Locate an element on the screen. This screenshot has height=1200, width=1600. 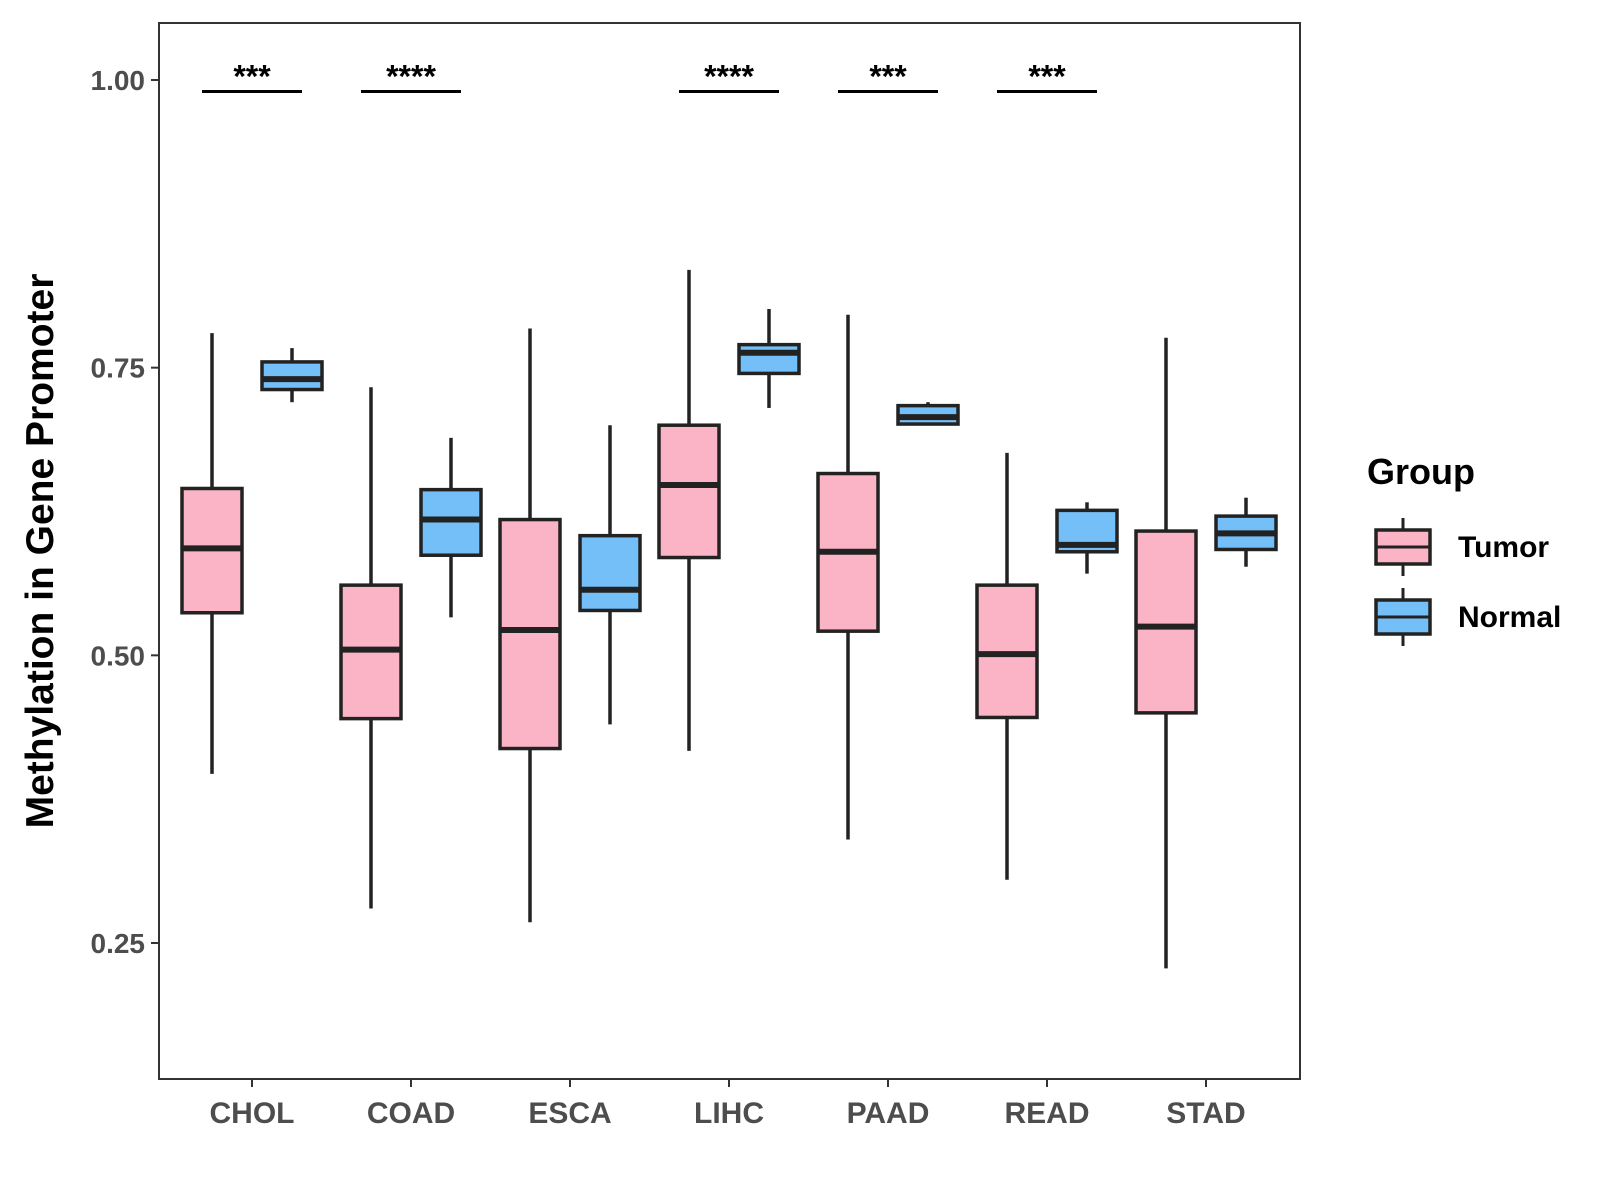
box-normal-lihc is located at coordinates (769, 358).